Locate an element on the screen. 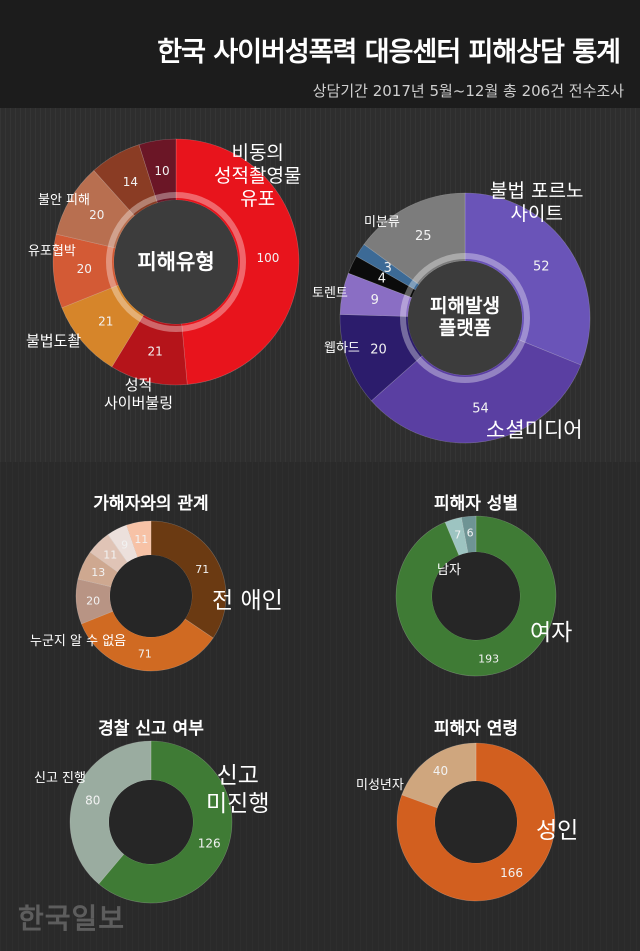 The image size is (640, 951). hole-relation is located at coordinates (151, 596).